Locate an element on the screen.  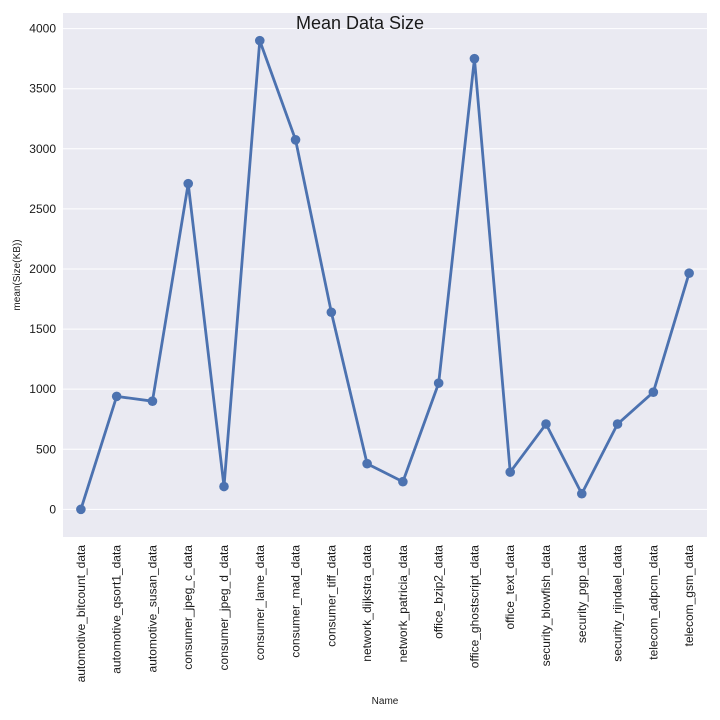
x-tick-label: consumer_lame_data is located at coordinates (260, 603).